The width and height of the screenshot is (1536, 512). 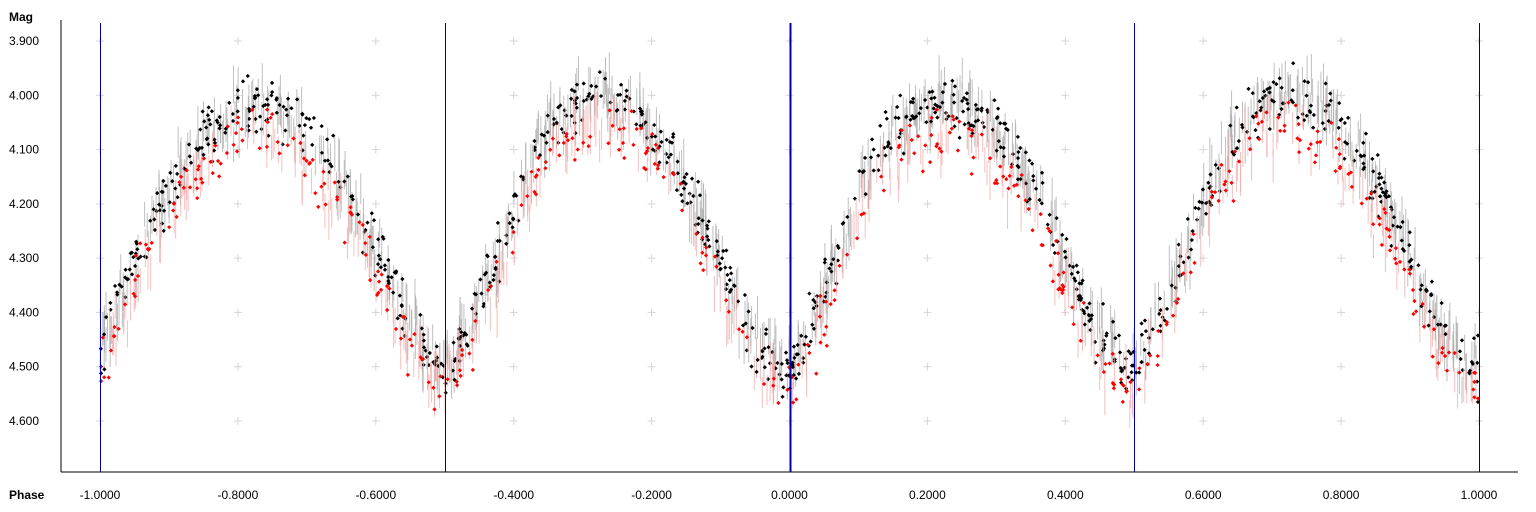 I want to click on y-tick-label: 3.900, so click(x=24, y=41).